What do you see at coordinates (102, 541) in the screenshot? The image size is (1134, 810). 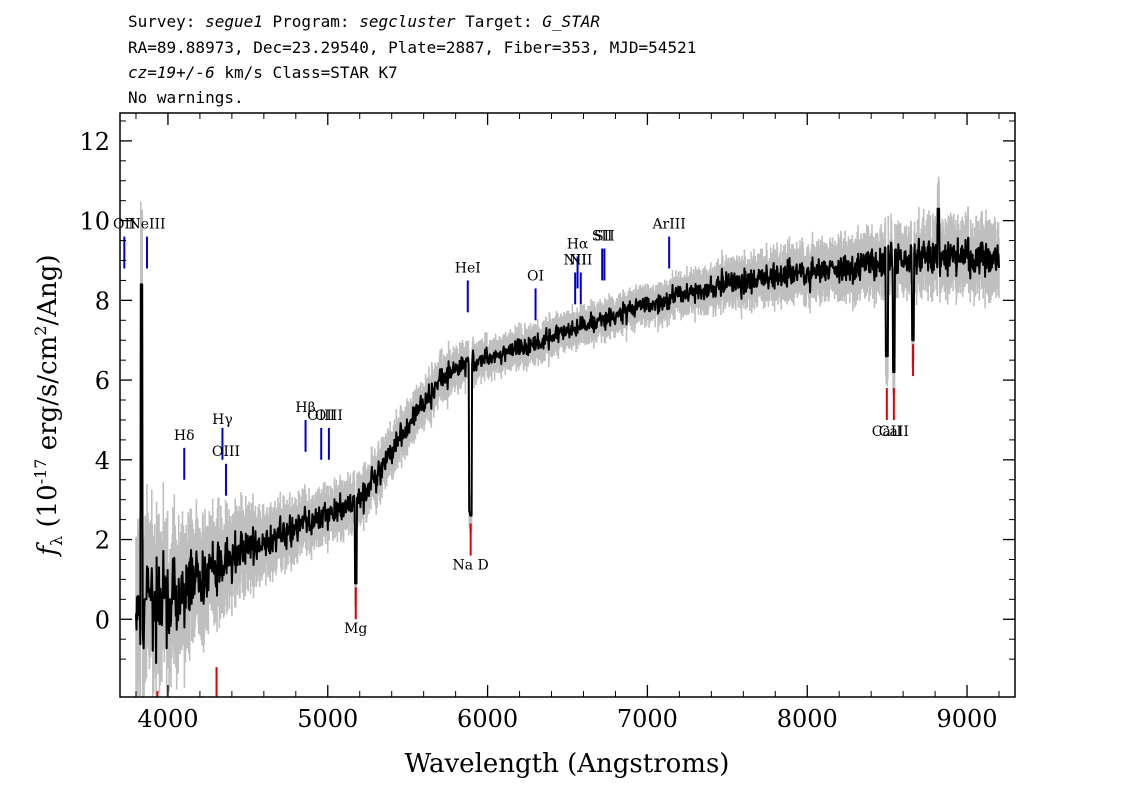 I see `y-tick-label: 2` at bounding box center [102, 541].